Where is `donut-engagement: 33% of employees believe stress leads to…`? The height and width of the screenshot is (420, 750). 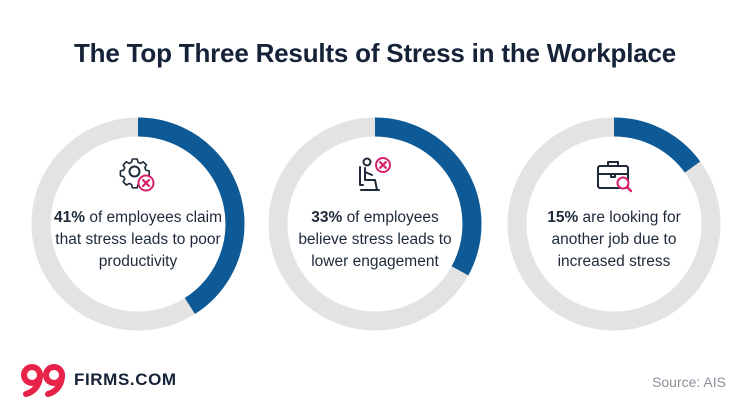 donut-engagement: 33% of employees believe stress leads to… is located at coordinates (375, 224).